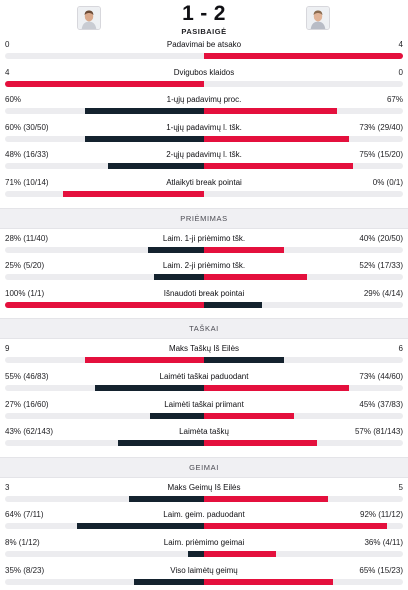  What do you see at coordinates (400, 487) in the screenshot?
I see `away-stat-value: 5` at bounding box center [400, 487].